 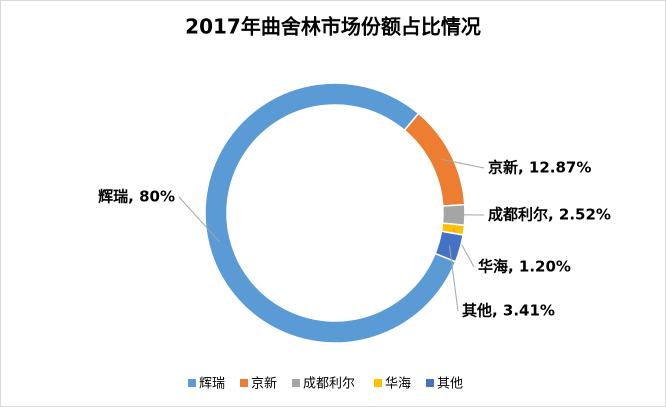 What do you see at coordinates (539, 168) in the screenshot?
I see `data-label: 京新, 12.87%` at bounding box center [539, 168].